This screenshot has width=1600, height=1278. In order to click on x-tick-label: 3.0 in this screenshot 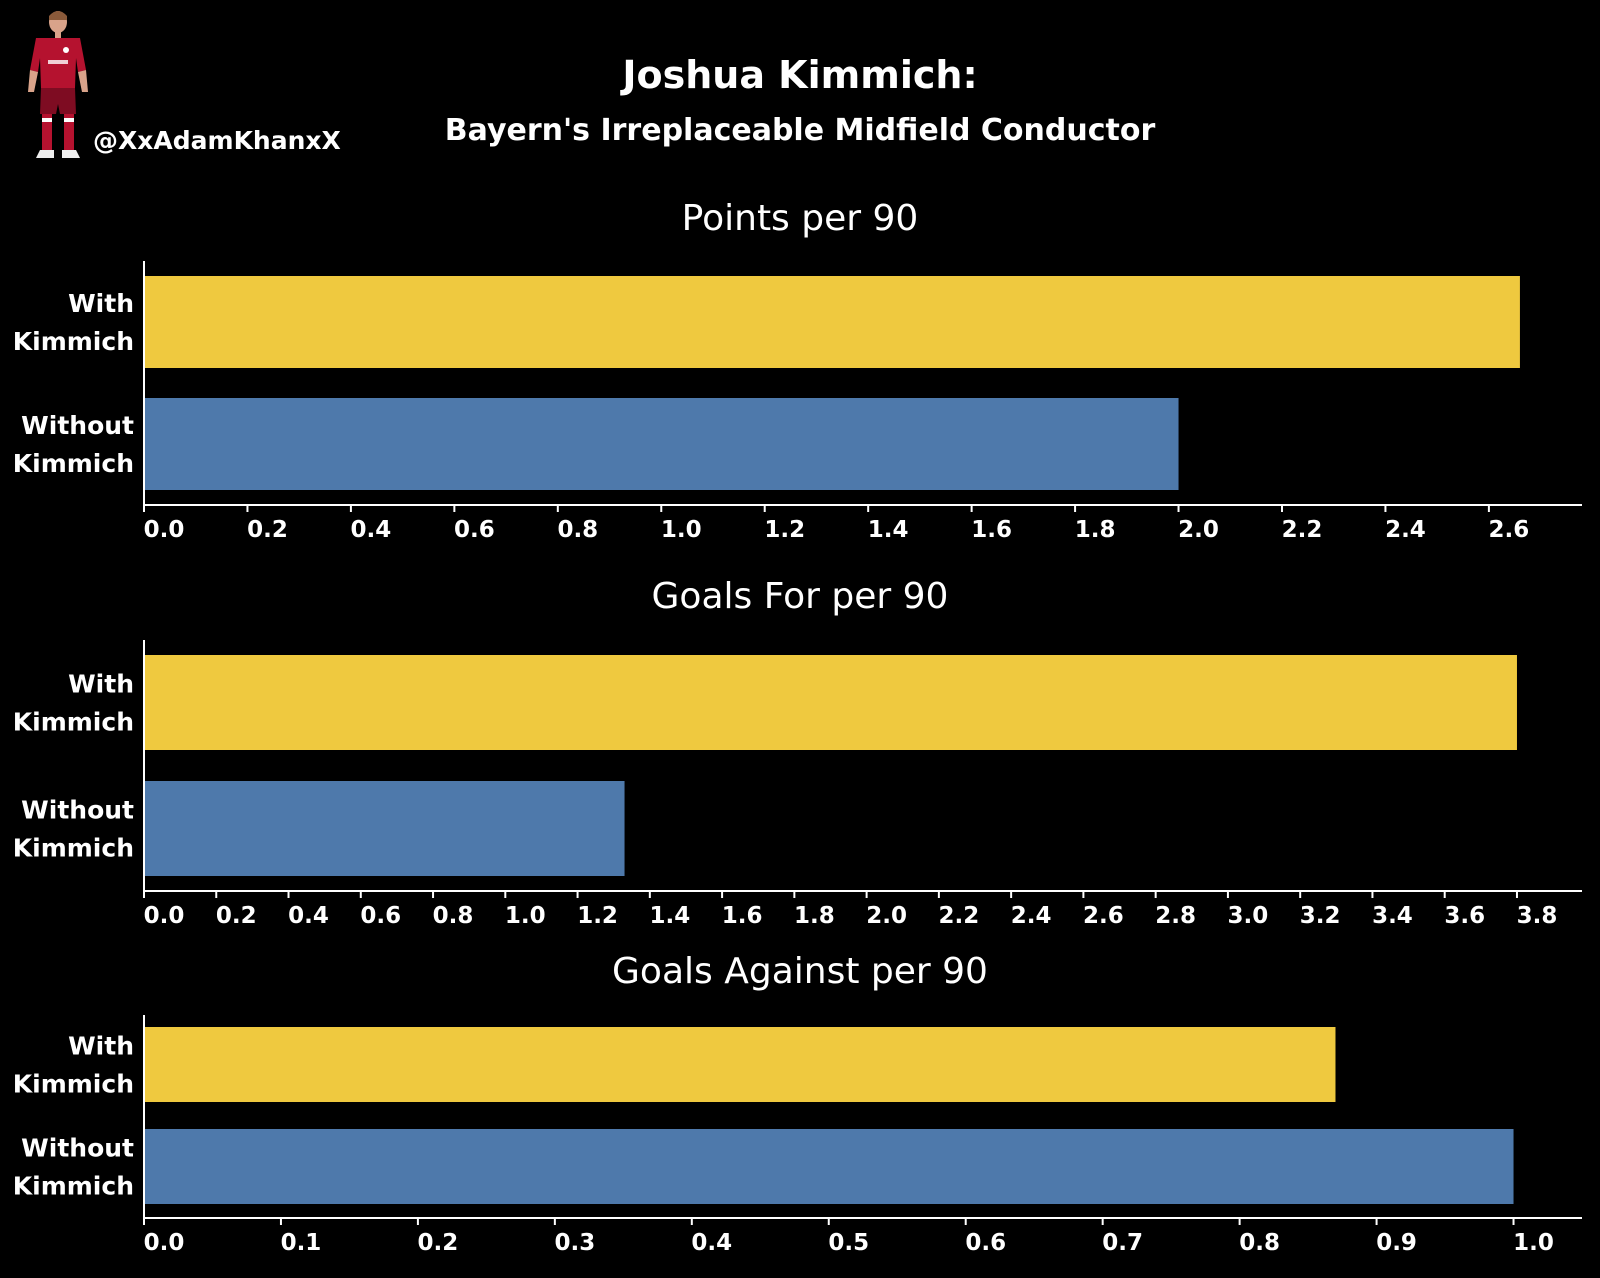, I will do `click(1248, 916)`.